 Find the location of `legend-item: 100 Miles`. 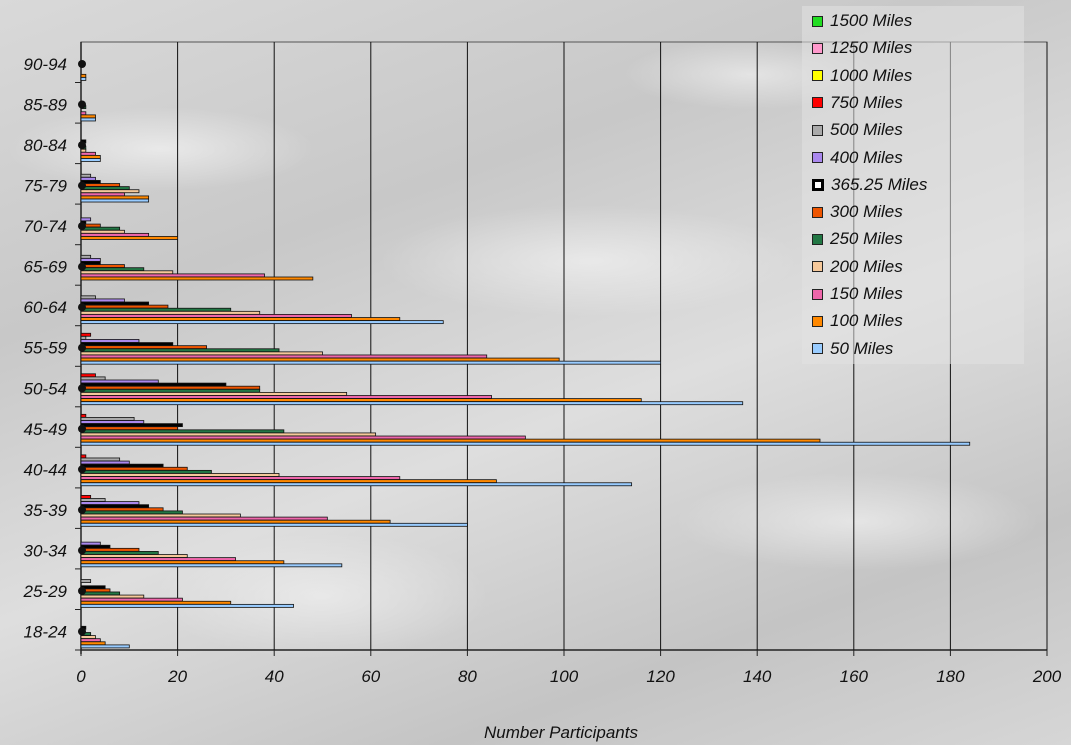

legend-item: 100 Miles is located at coordinates (857, 321).